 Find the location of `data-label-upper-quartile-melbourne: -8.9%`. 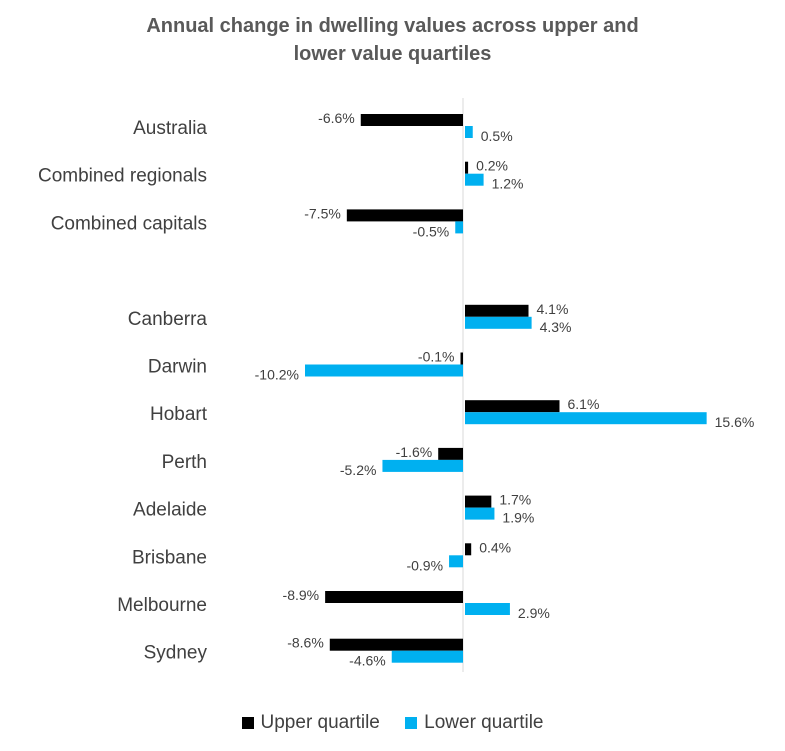

data-label-upper-quartile-melbourne: -8.9% is located at coordinates (301, 595).